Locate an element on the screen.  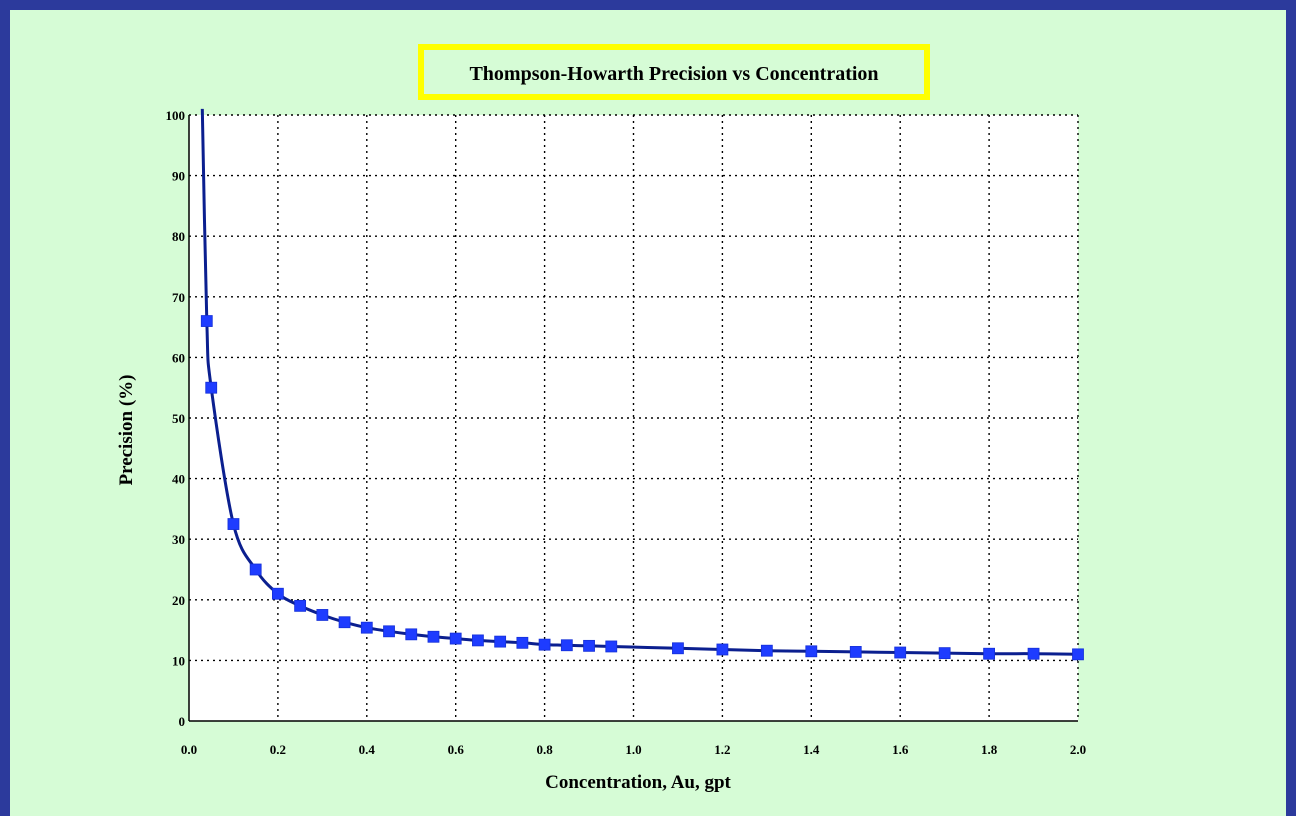
x-tick-label: 0.4 is located at coordinates (367, 749).